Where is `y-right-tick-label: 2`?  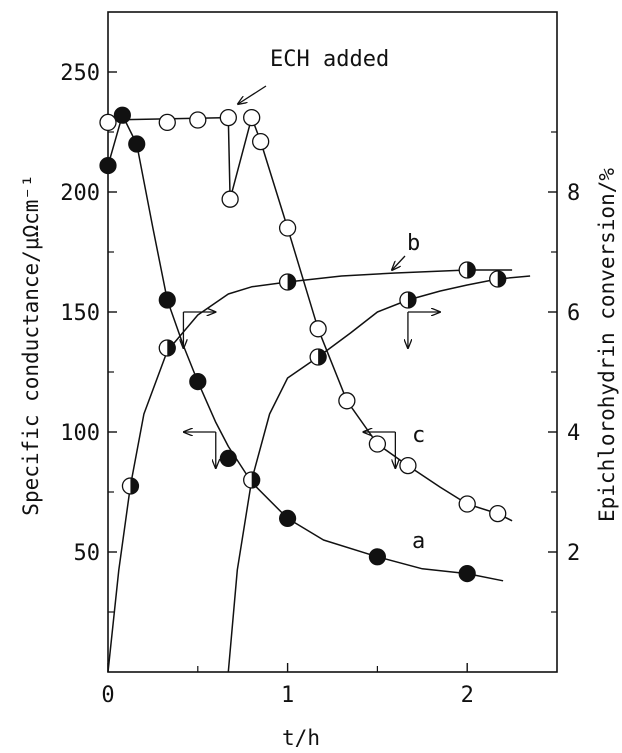 y-right-tick-label: 2 is located at coordinates (573, 553).